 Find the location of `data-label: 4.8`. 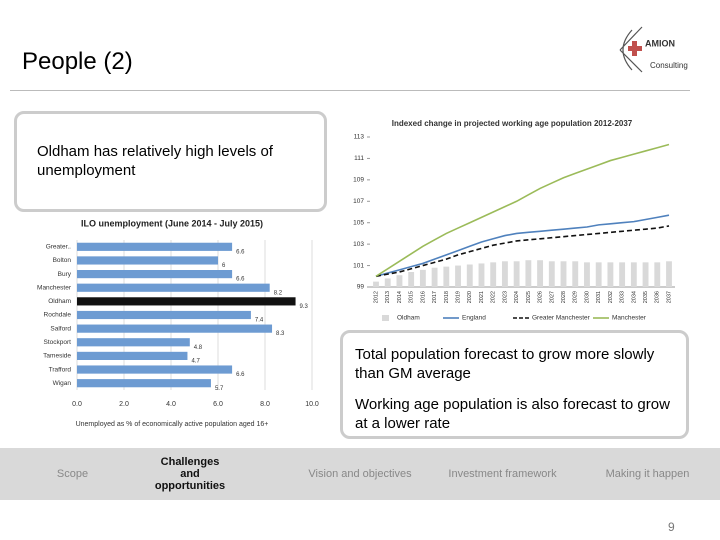

data-label: 4.8 is located at coordinates (198, 348).